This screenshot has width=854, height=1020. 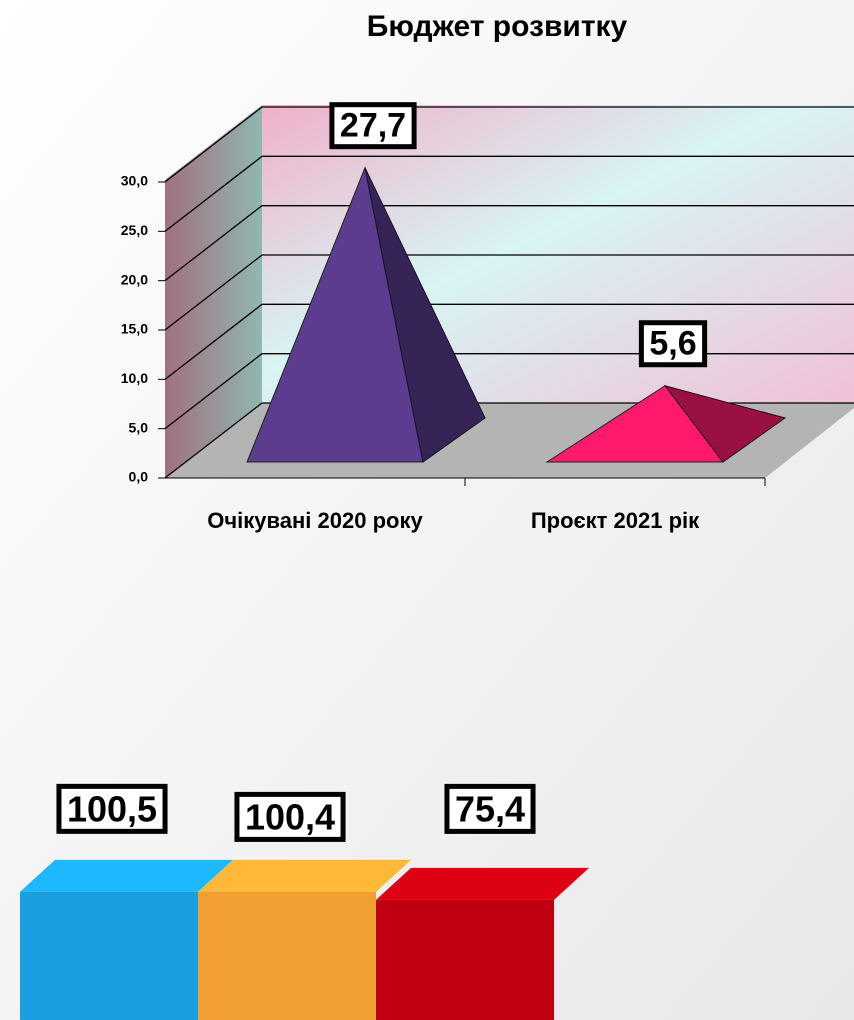 I want to click on data-label: 75,4, so click(x=490, y=808).